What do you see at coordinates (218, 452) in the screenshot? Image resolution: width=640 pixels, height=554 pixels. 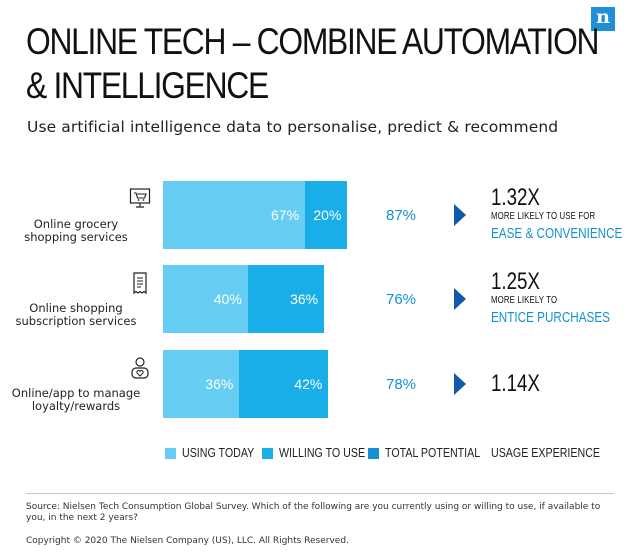 I see `legend-using-today: USING TODAY` at bounding box center [218, 452].